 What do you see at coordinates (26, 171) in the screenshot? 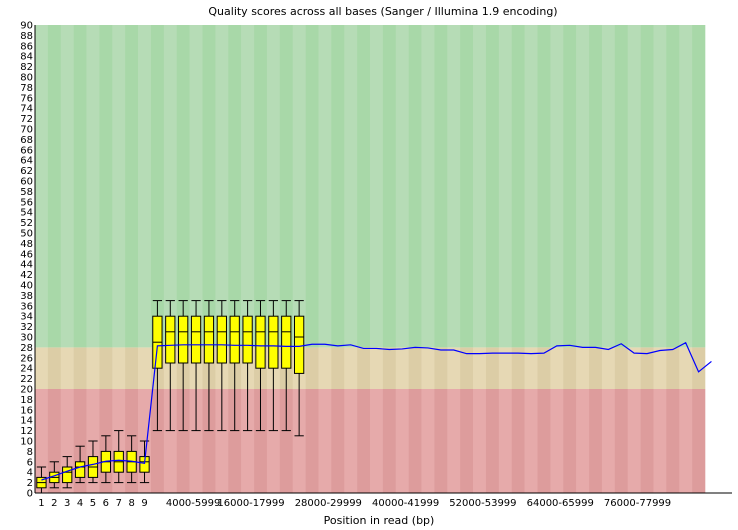
I see `y-tick-label: 62` at bounding box center [26, 171].